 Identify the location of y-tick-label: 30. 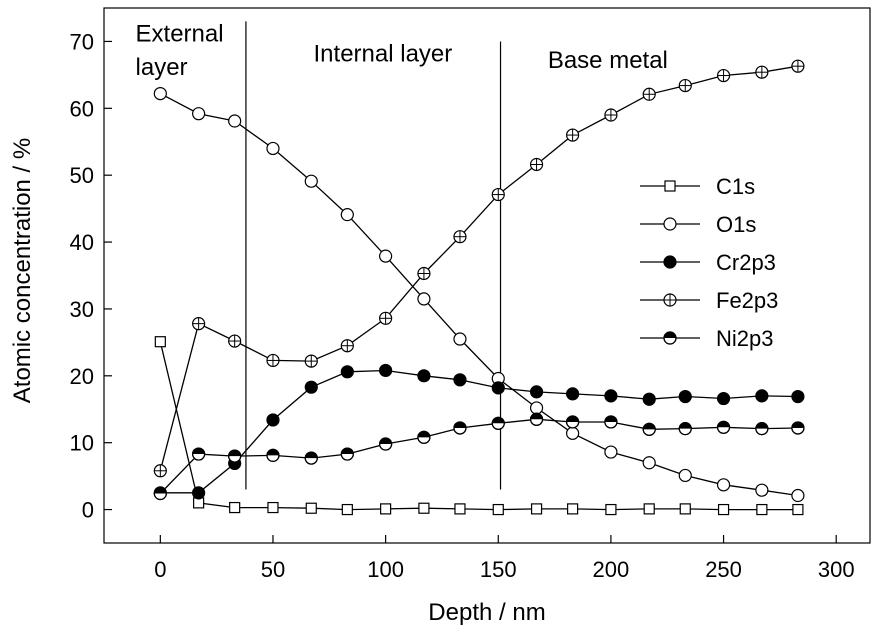
(82, 309).